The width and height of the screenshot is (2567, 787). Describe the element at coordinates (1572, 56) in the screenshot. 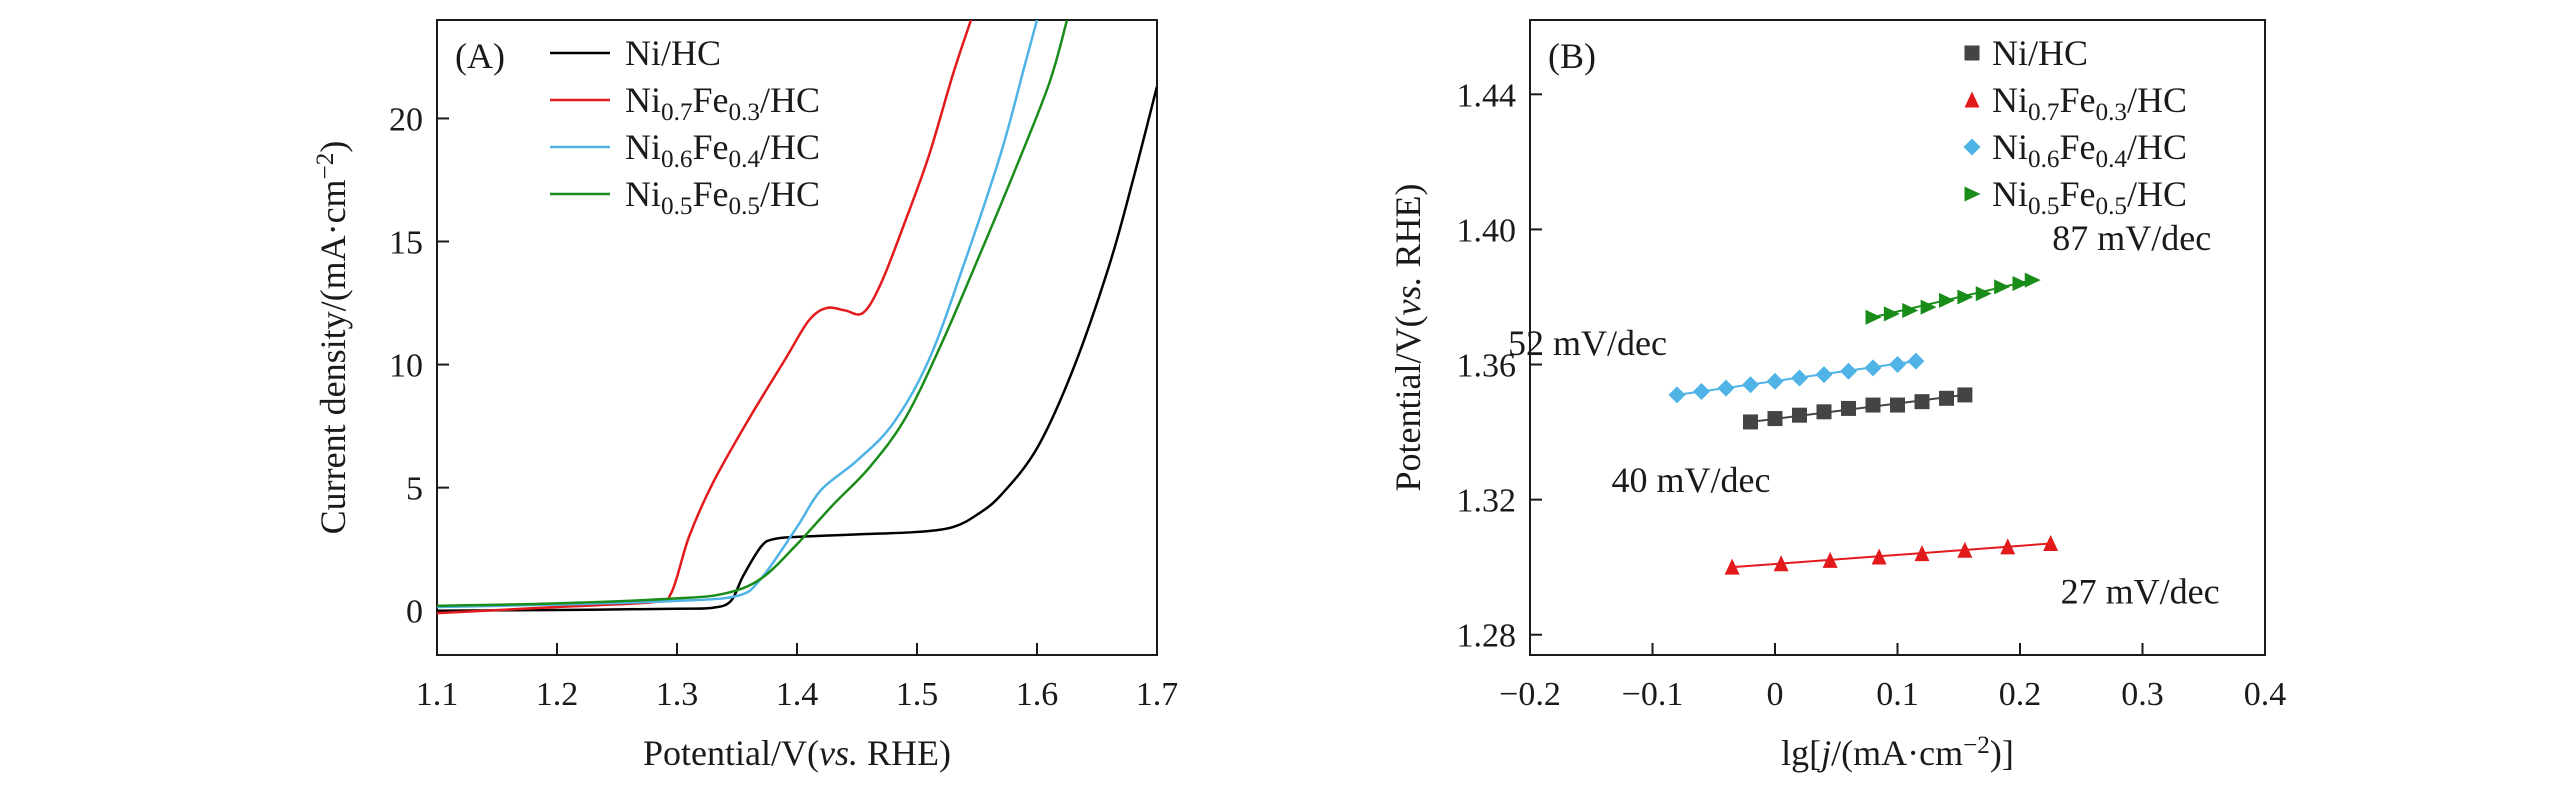

I see `panel-label-b: (B)` at that location.